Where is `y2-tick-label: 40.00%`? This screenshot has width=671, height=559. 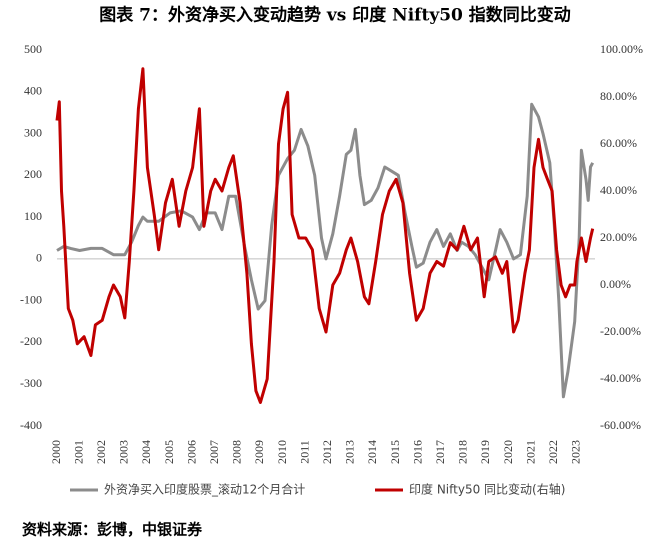 y2-tick-label: 40.00% is located at coordinates (618, 190).